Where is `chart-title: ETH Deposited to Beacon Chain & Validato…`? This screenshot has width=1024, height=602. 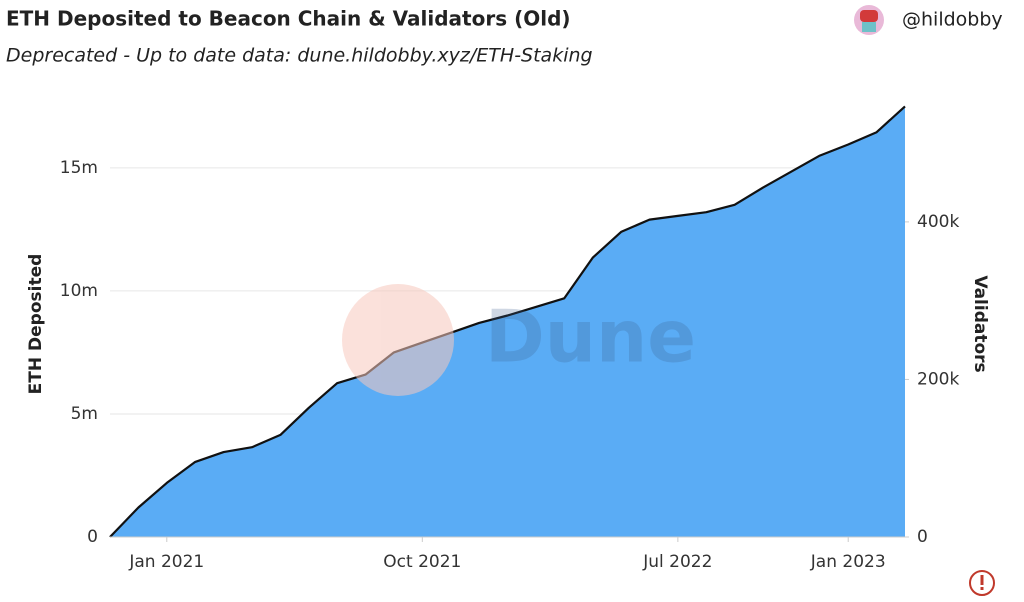
chart-title: ETH Deposited to Beacon Chain & Validato… is located at coordinates (288, 19).